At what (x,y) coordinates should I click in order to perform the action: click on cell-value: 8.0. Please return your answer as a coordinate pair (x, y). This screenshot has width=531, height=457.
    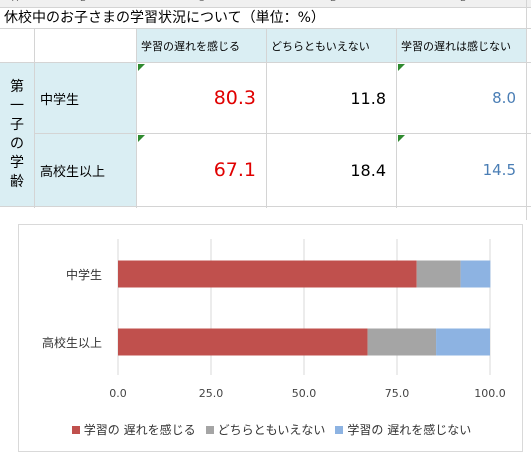
    Looking at the image, I should click on (504, 98).